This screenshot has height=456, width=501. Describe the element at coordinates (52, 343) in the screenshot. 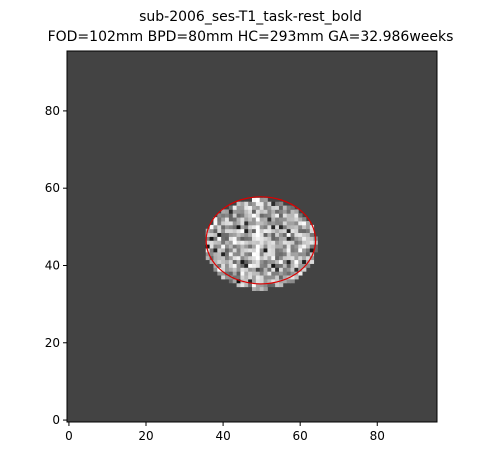

I see `y-tick-label: 20` at that location.